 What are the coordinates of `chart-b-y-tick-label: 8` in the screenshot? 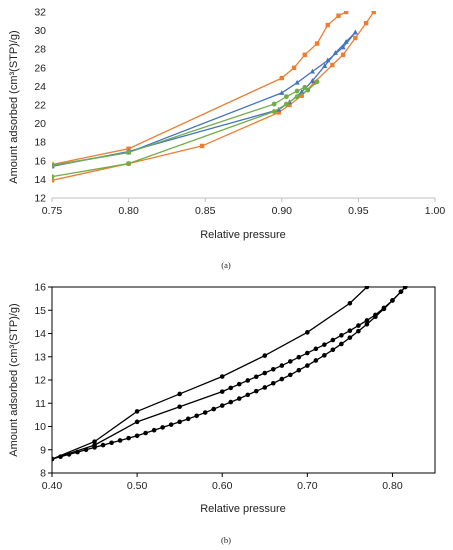 It's located at (43, 474).